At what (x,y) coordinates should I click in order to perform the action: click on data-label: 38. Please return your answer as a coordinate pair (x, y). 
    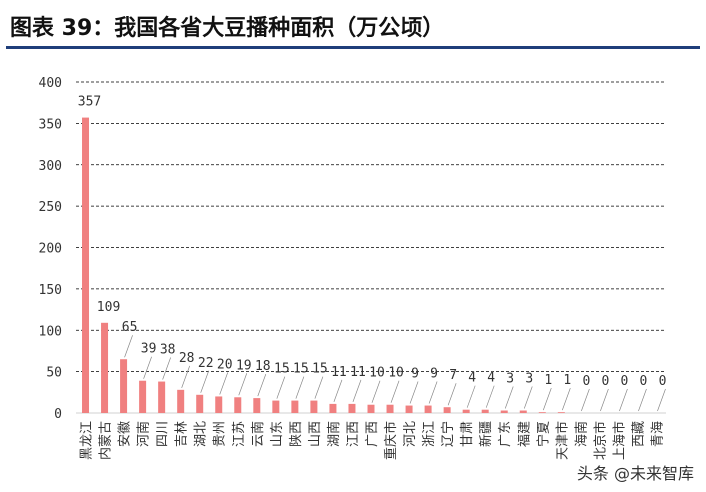
    Looking at the image, I should click on (168, 350).